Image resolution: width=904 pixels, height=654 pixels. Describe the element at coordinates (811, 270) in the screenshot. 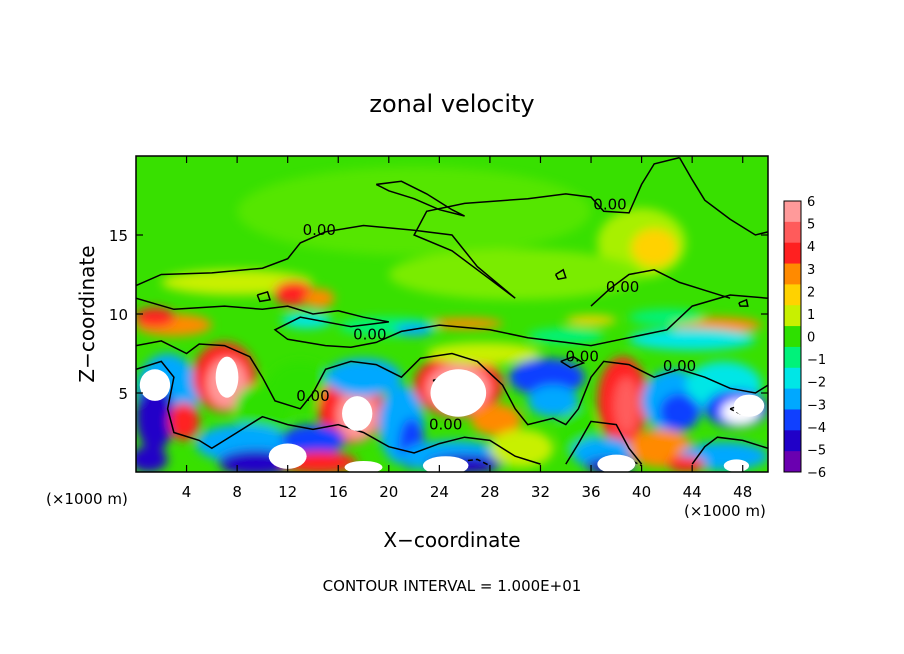

I see `colorbar-label: 3` at that location.